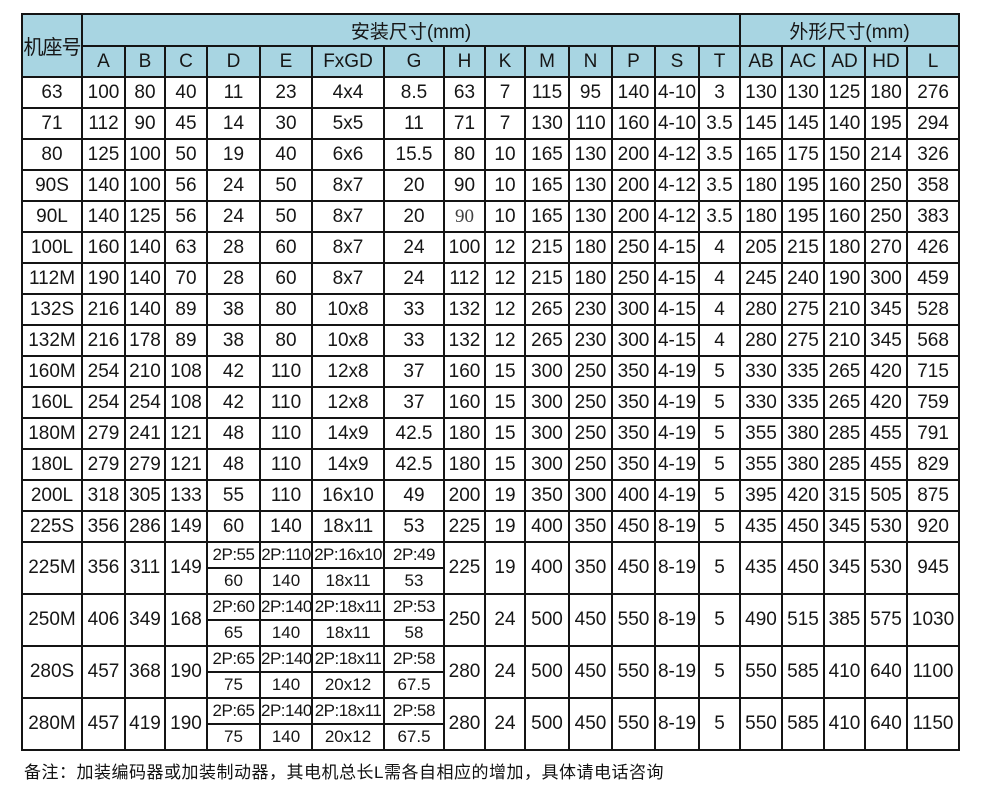 This screenshot has height=785, width=983. I want to click on dimension-cell: 130, so click(590, 216).